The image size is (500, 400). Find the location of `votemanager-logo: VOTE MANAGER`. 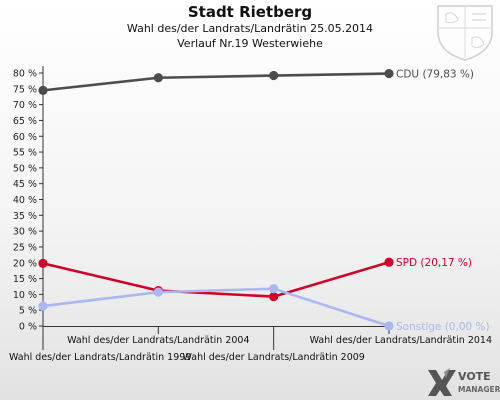

votemanager-logo: VOTE MANAGER is located at coordinates (464, 382).